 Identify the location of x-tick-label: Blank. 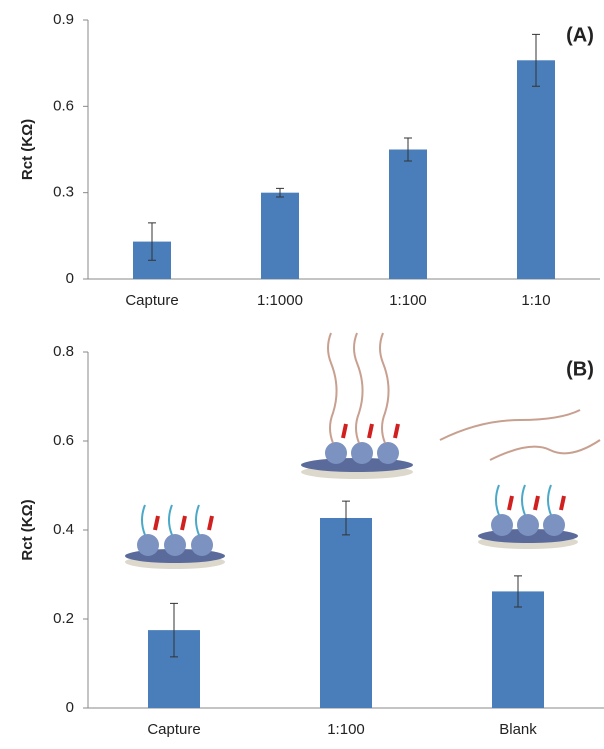
(518, 729).